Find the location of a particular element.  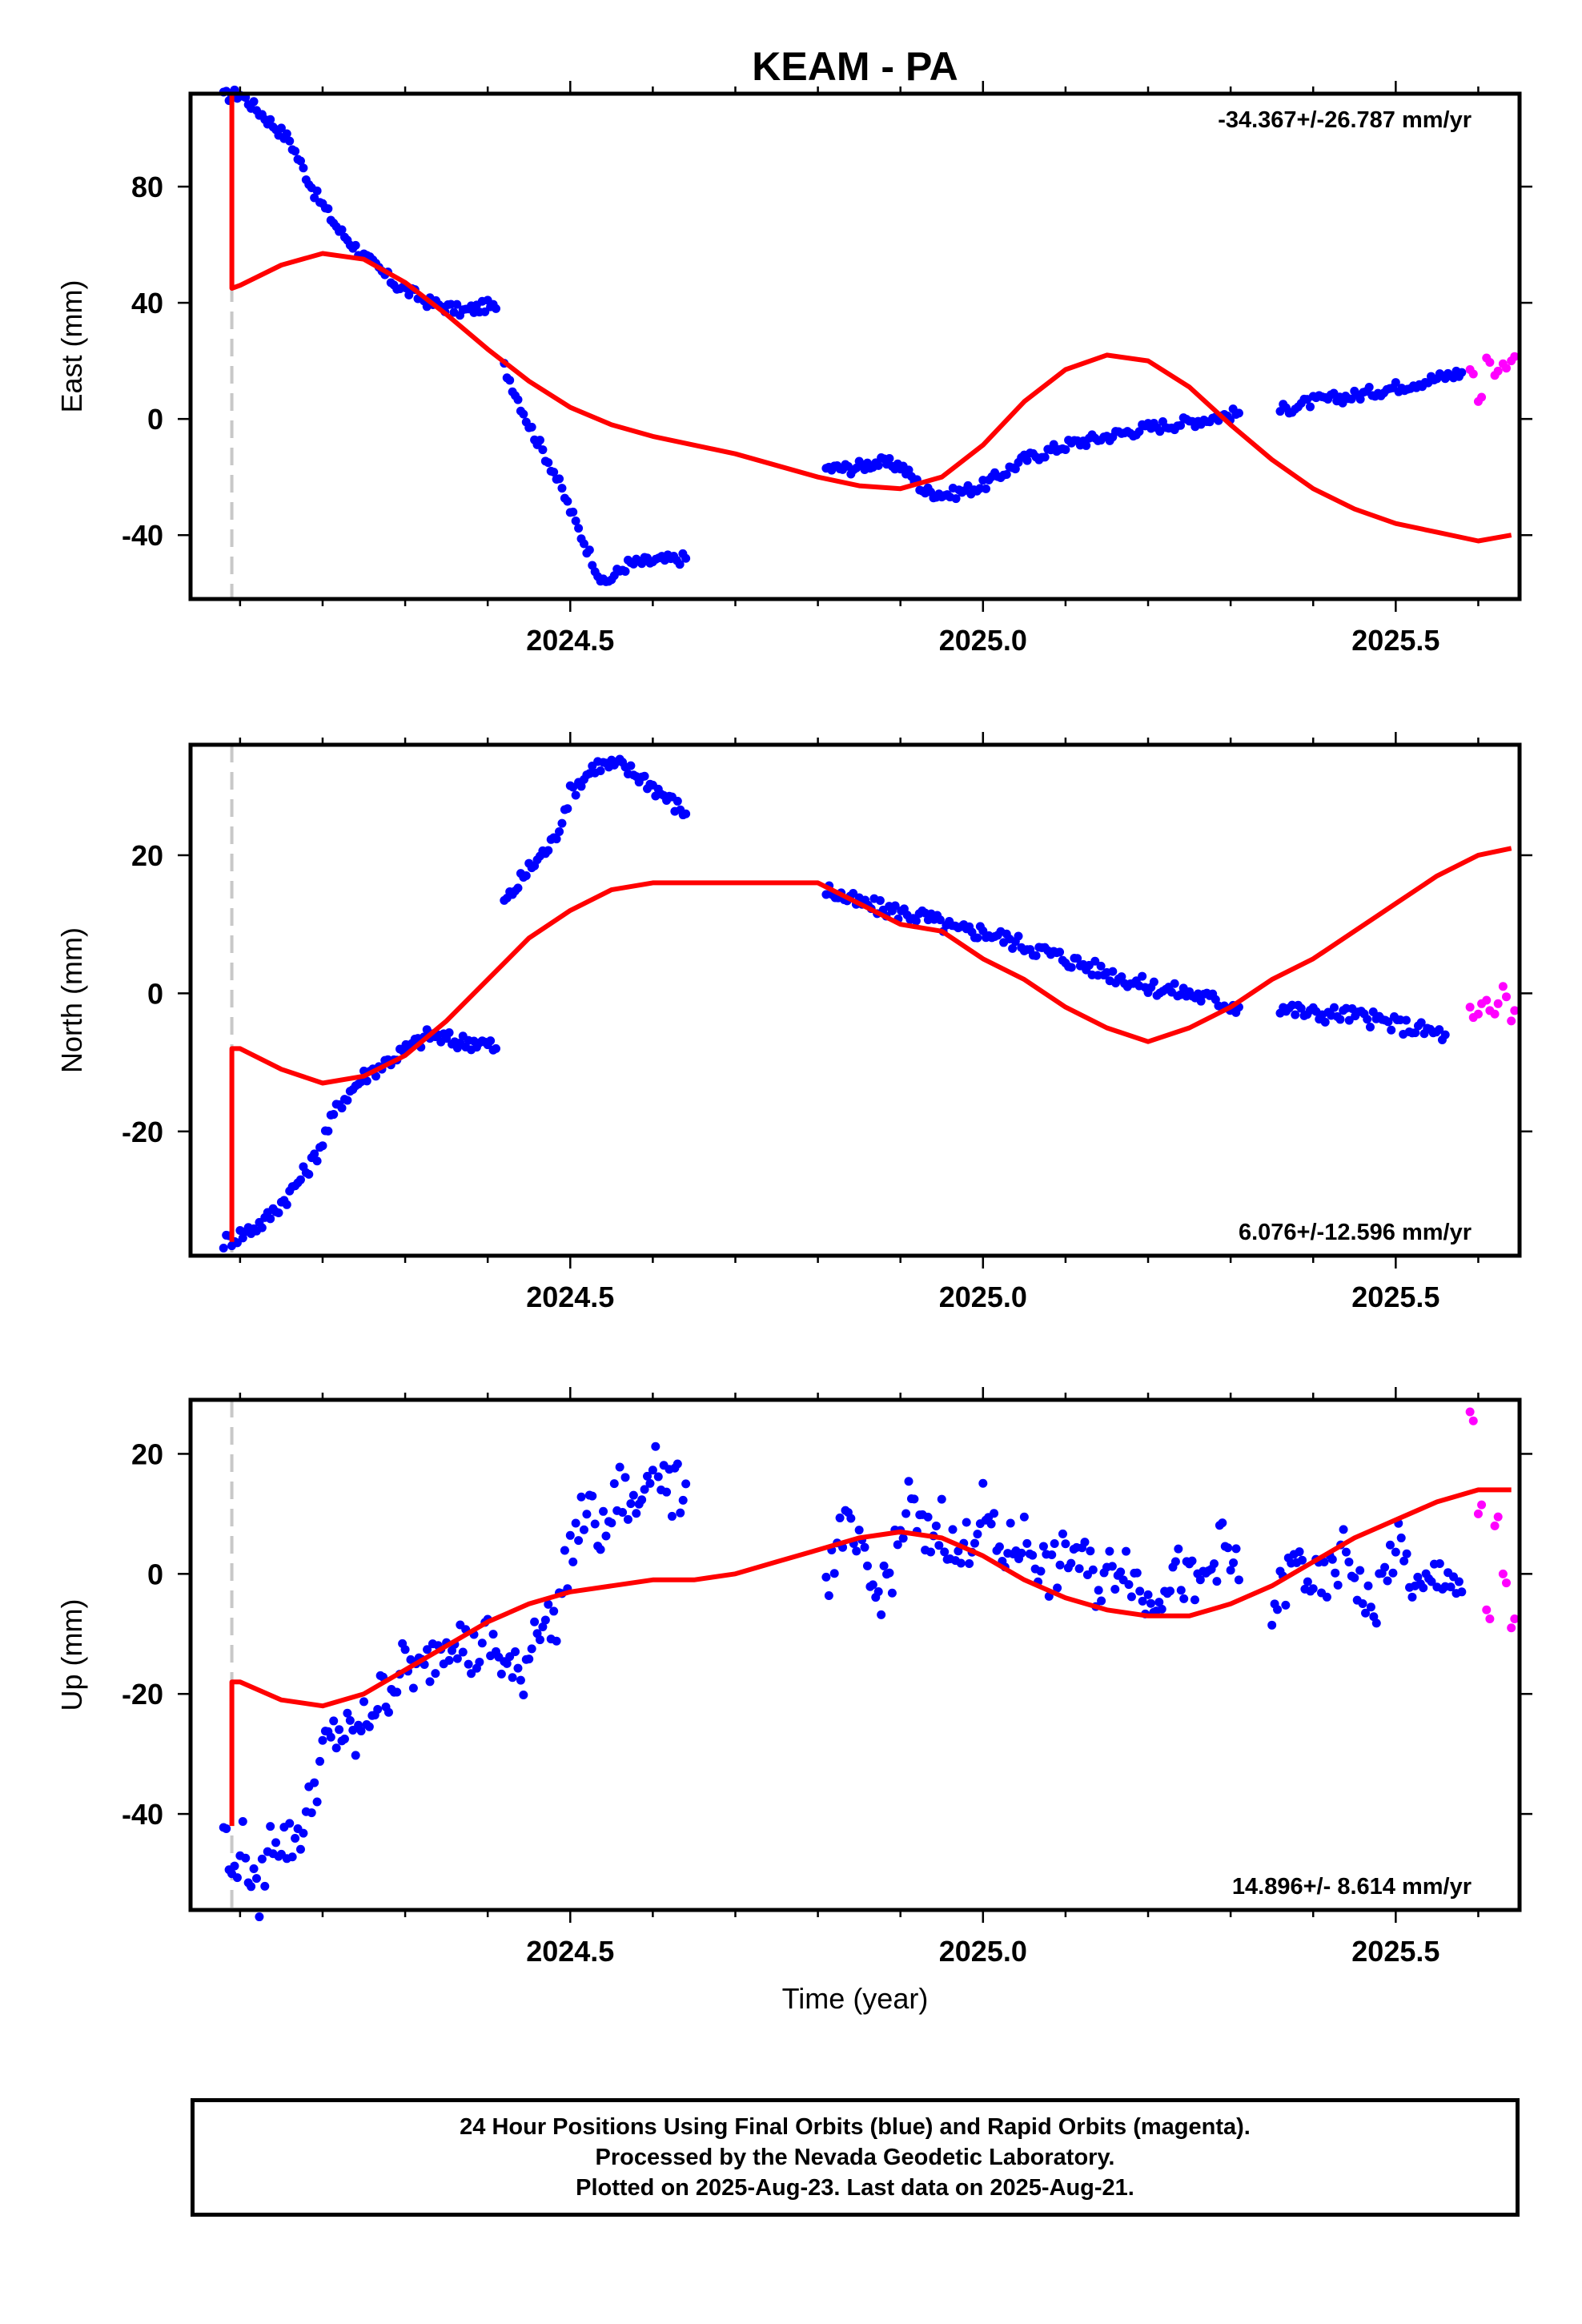

y-tick-label: 80 is located at coordinates (147, 187).